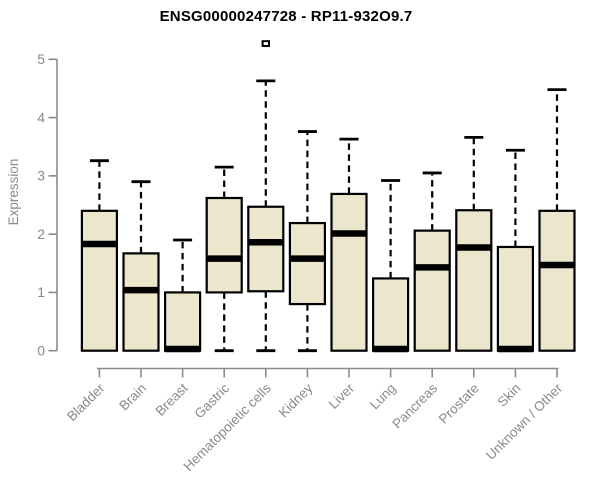  What do you see at coordinates (307, 263) in the screenshot?
I see `box-kidney` at bounding box center [307, 263].